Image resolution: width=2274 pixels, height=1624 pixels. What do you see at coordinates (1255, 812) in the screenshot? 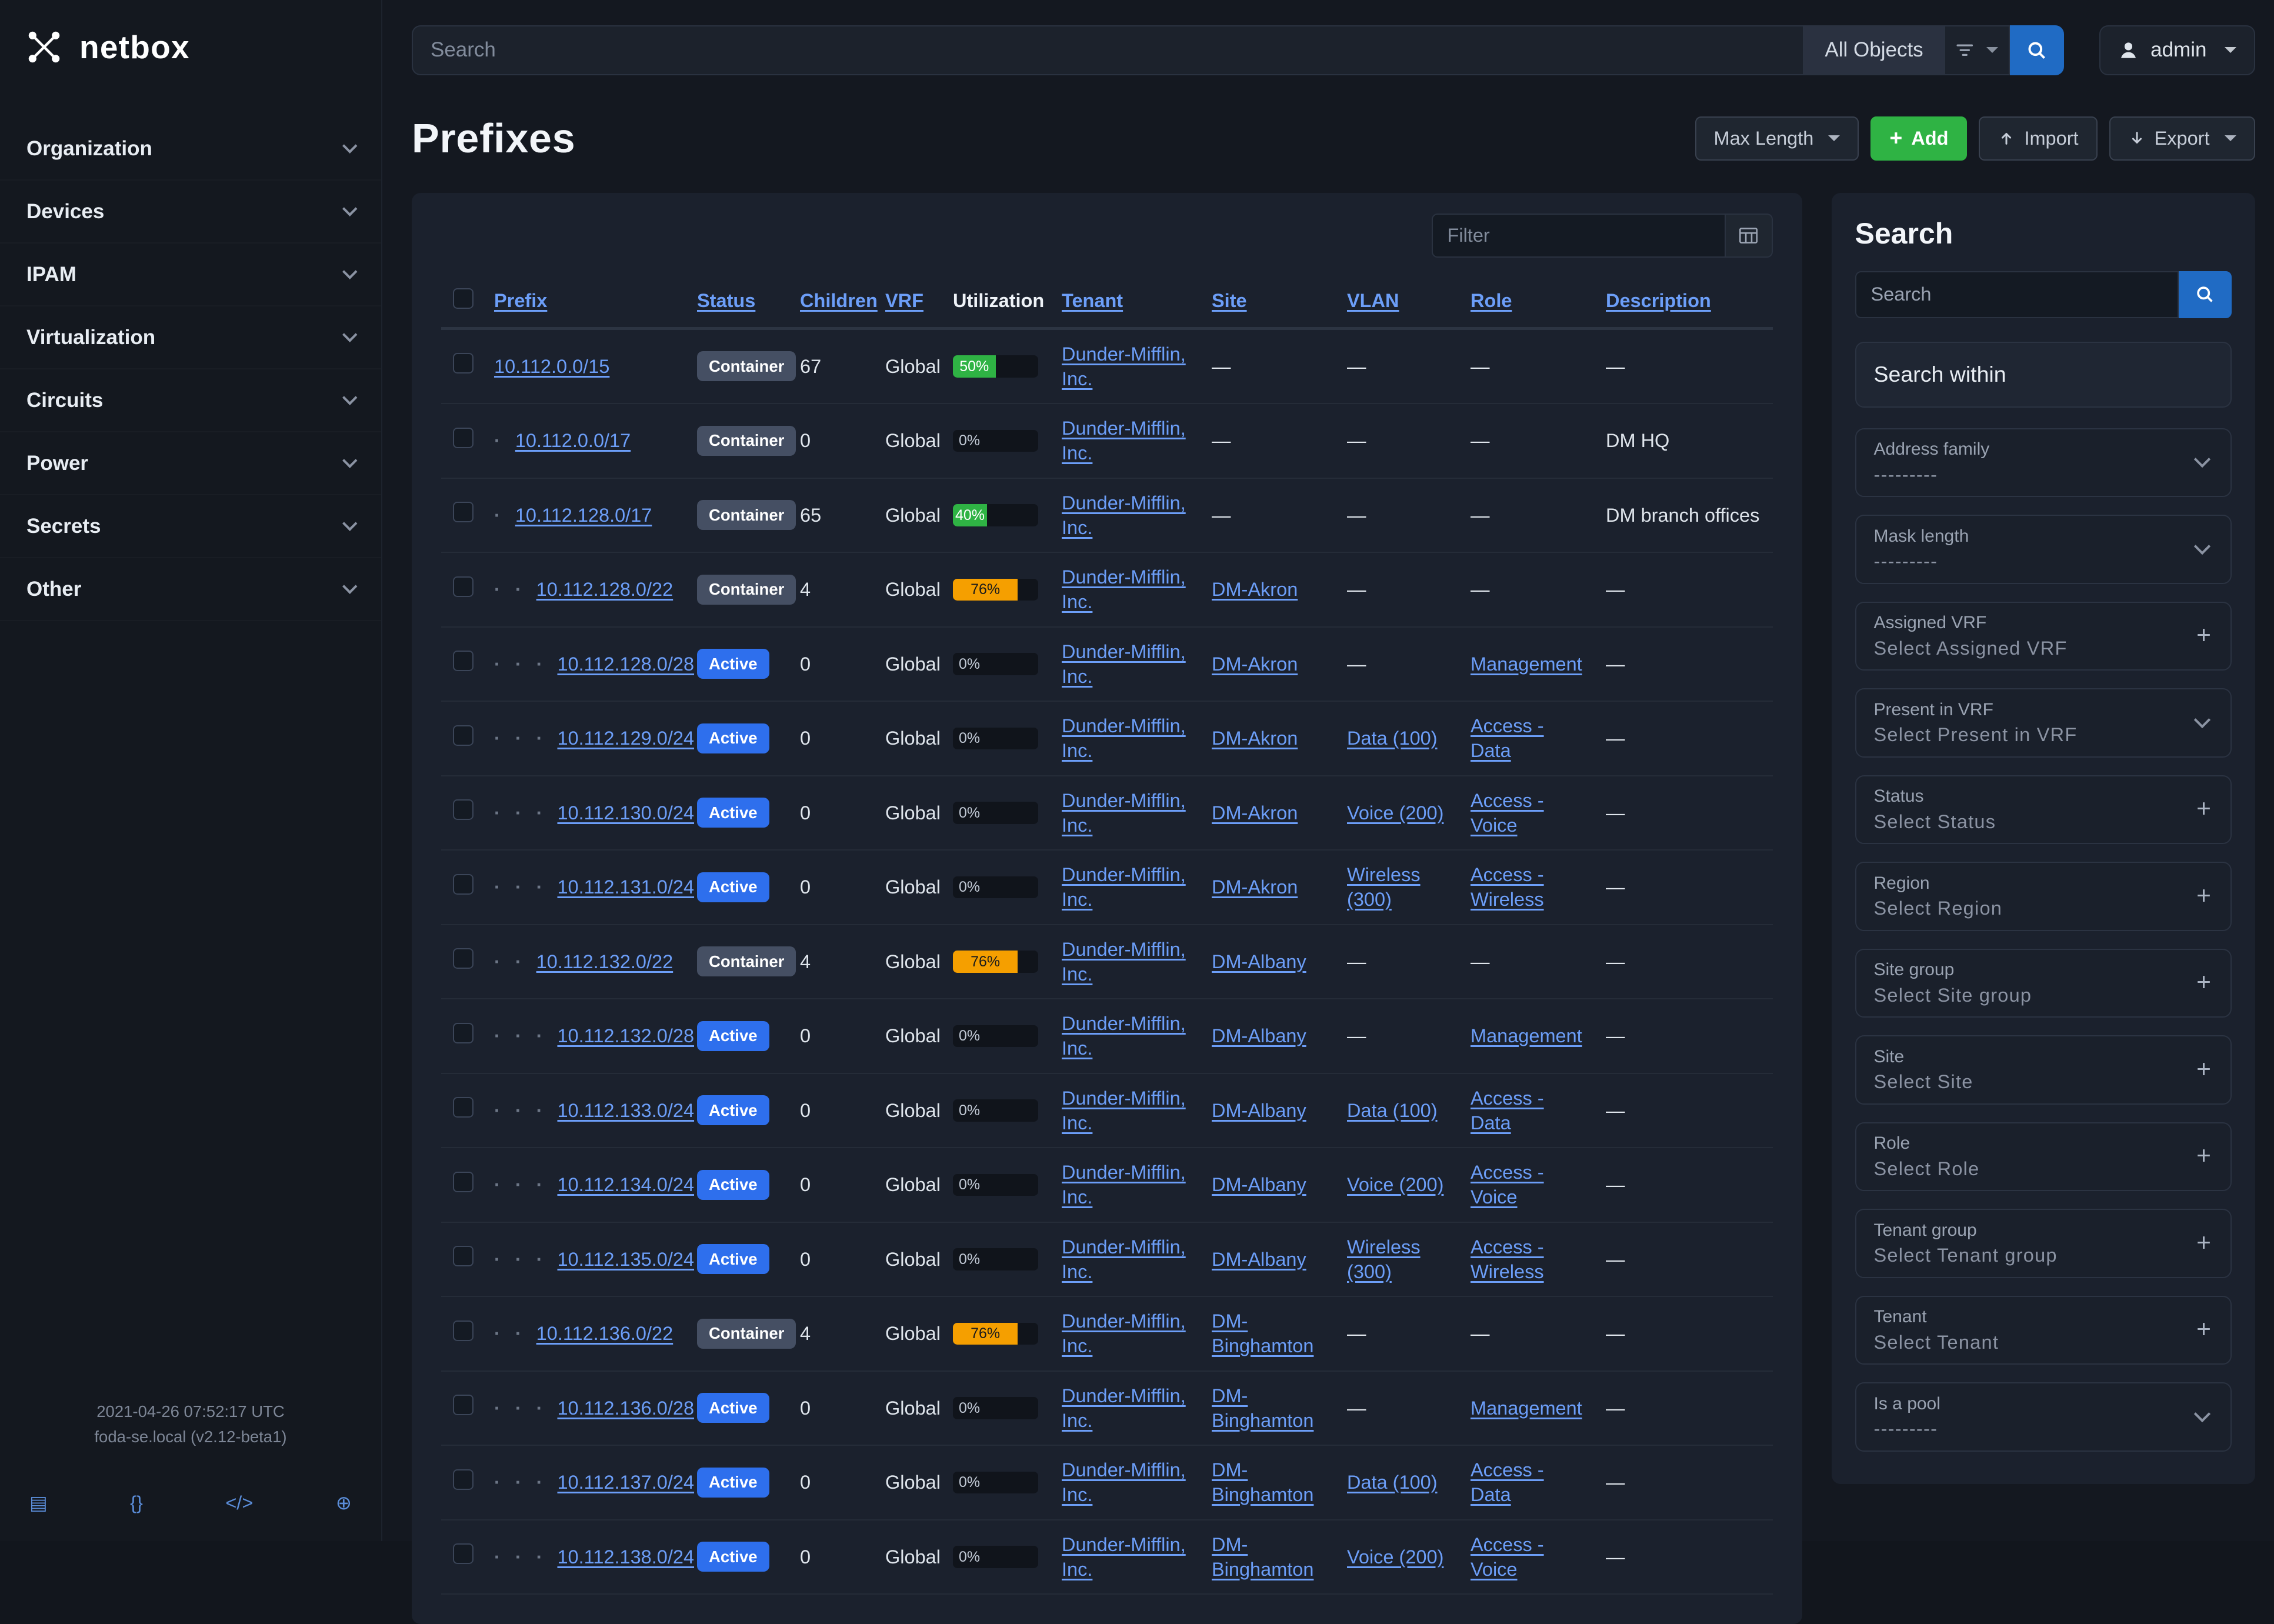
I see `site-link: DM-Akron` at bounding box center [1255, 812].